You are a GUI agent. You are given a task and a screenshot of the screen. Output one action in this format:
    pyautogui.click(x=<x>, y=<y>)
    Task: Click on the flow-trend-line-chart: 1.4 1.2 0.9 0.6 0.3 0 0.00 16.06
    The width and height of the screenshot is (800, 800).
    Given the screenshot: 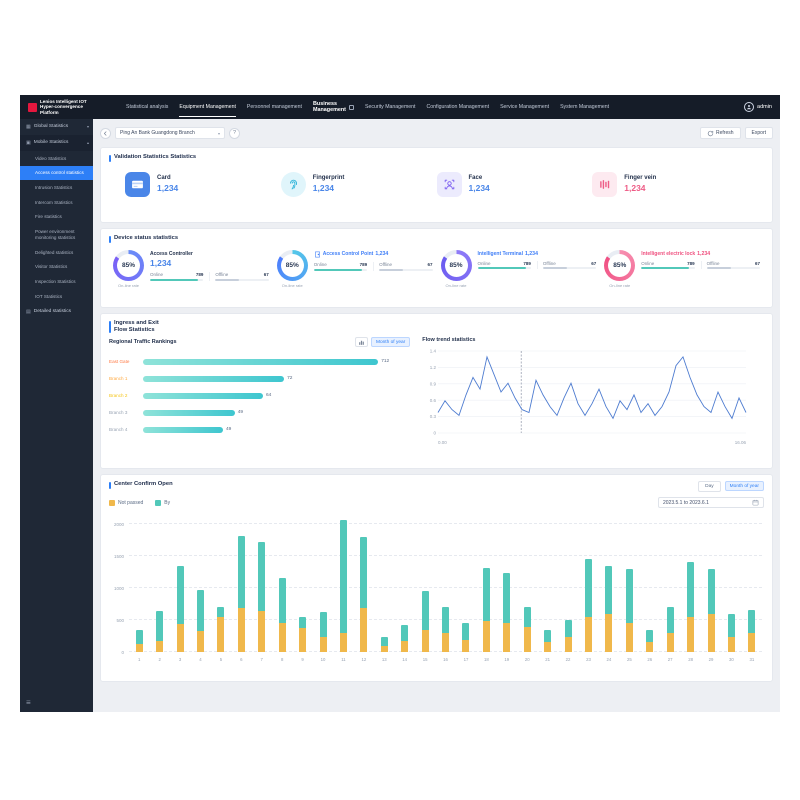 What is the action you would take?
    pyautogui.click(x=593, y=398)
    